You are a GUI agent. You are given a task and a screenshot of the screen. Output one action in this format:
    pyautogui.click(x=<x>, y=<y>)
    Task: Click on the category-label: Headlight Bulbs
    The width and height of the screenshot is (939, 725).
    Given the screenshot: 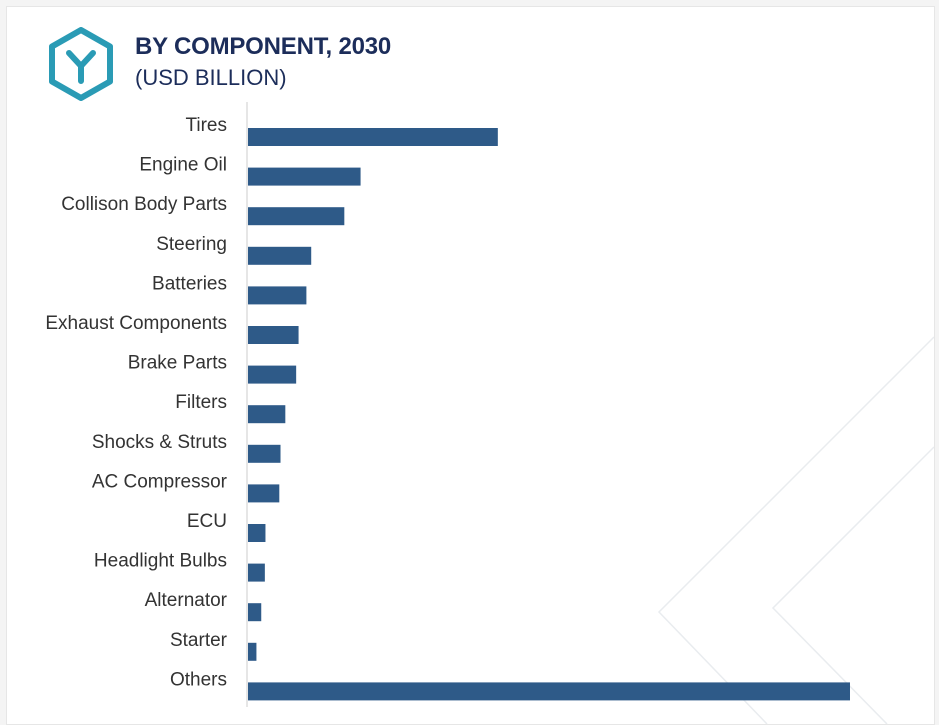 What is the action you would take?
    pyautogui.click(x=160, y=561)
    